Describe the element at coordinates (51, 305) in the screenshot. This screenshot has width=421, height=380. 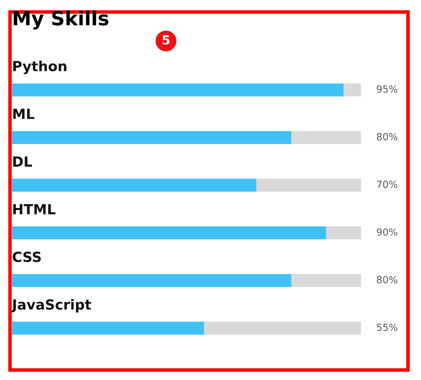
I see `y-tick-label: JavaScript` at that location.